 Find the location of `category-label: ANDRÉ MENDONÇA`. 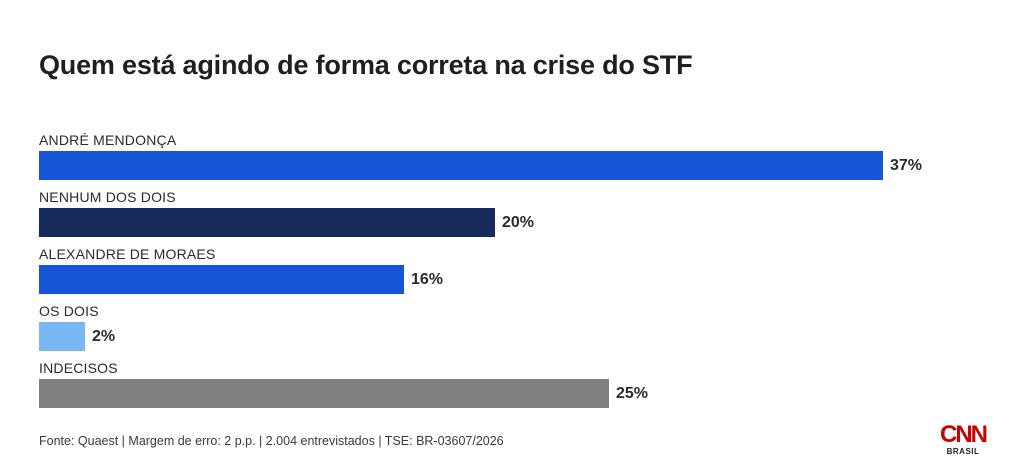

category-label: ANDRÉ MENDONÇA is located at coordinates (108, 140).